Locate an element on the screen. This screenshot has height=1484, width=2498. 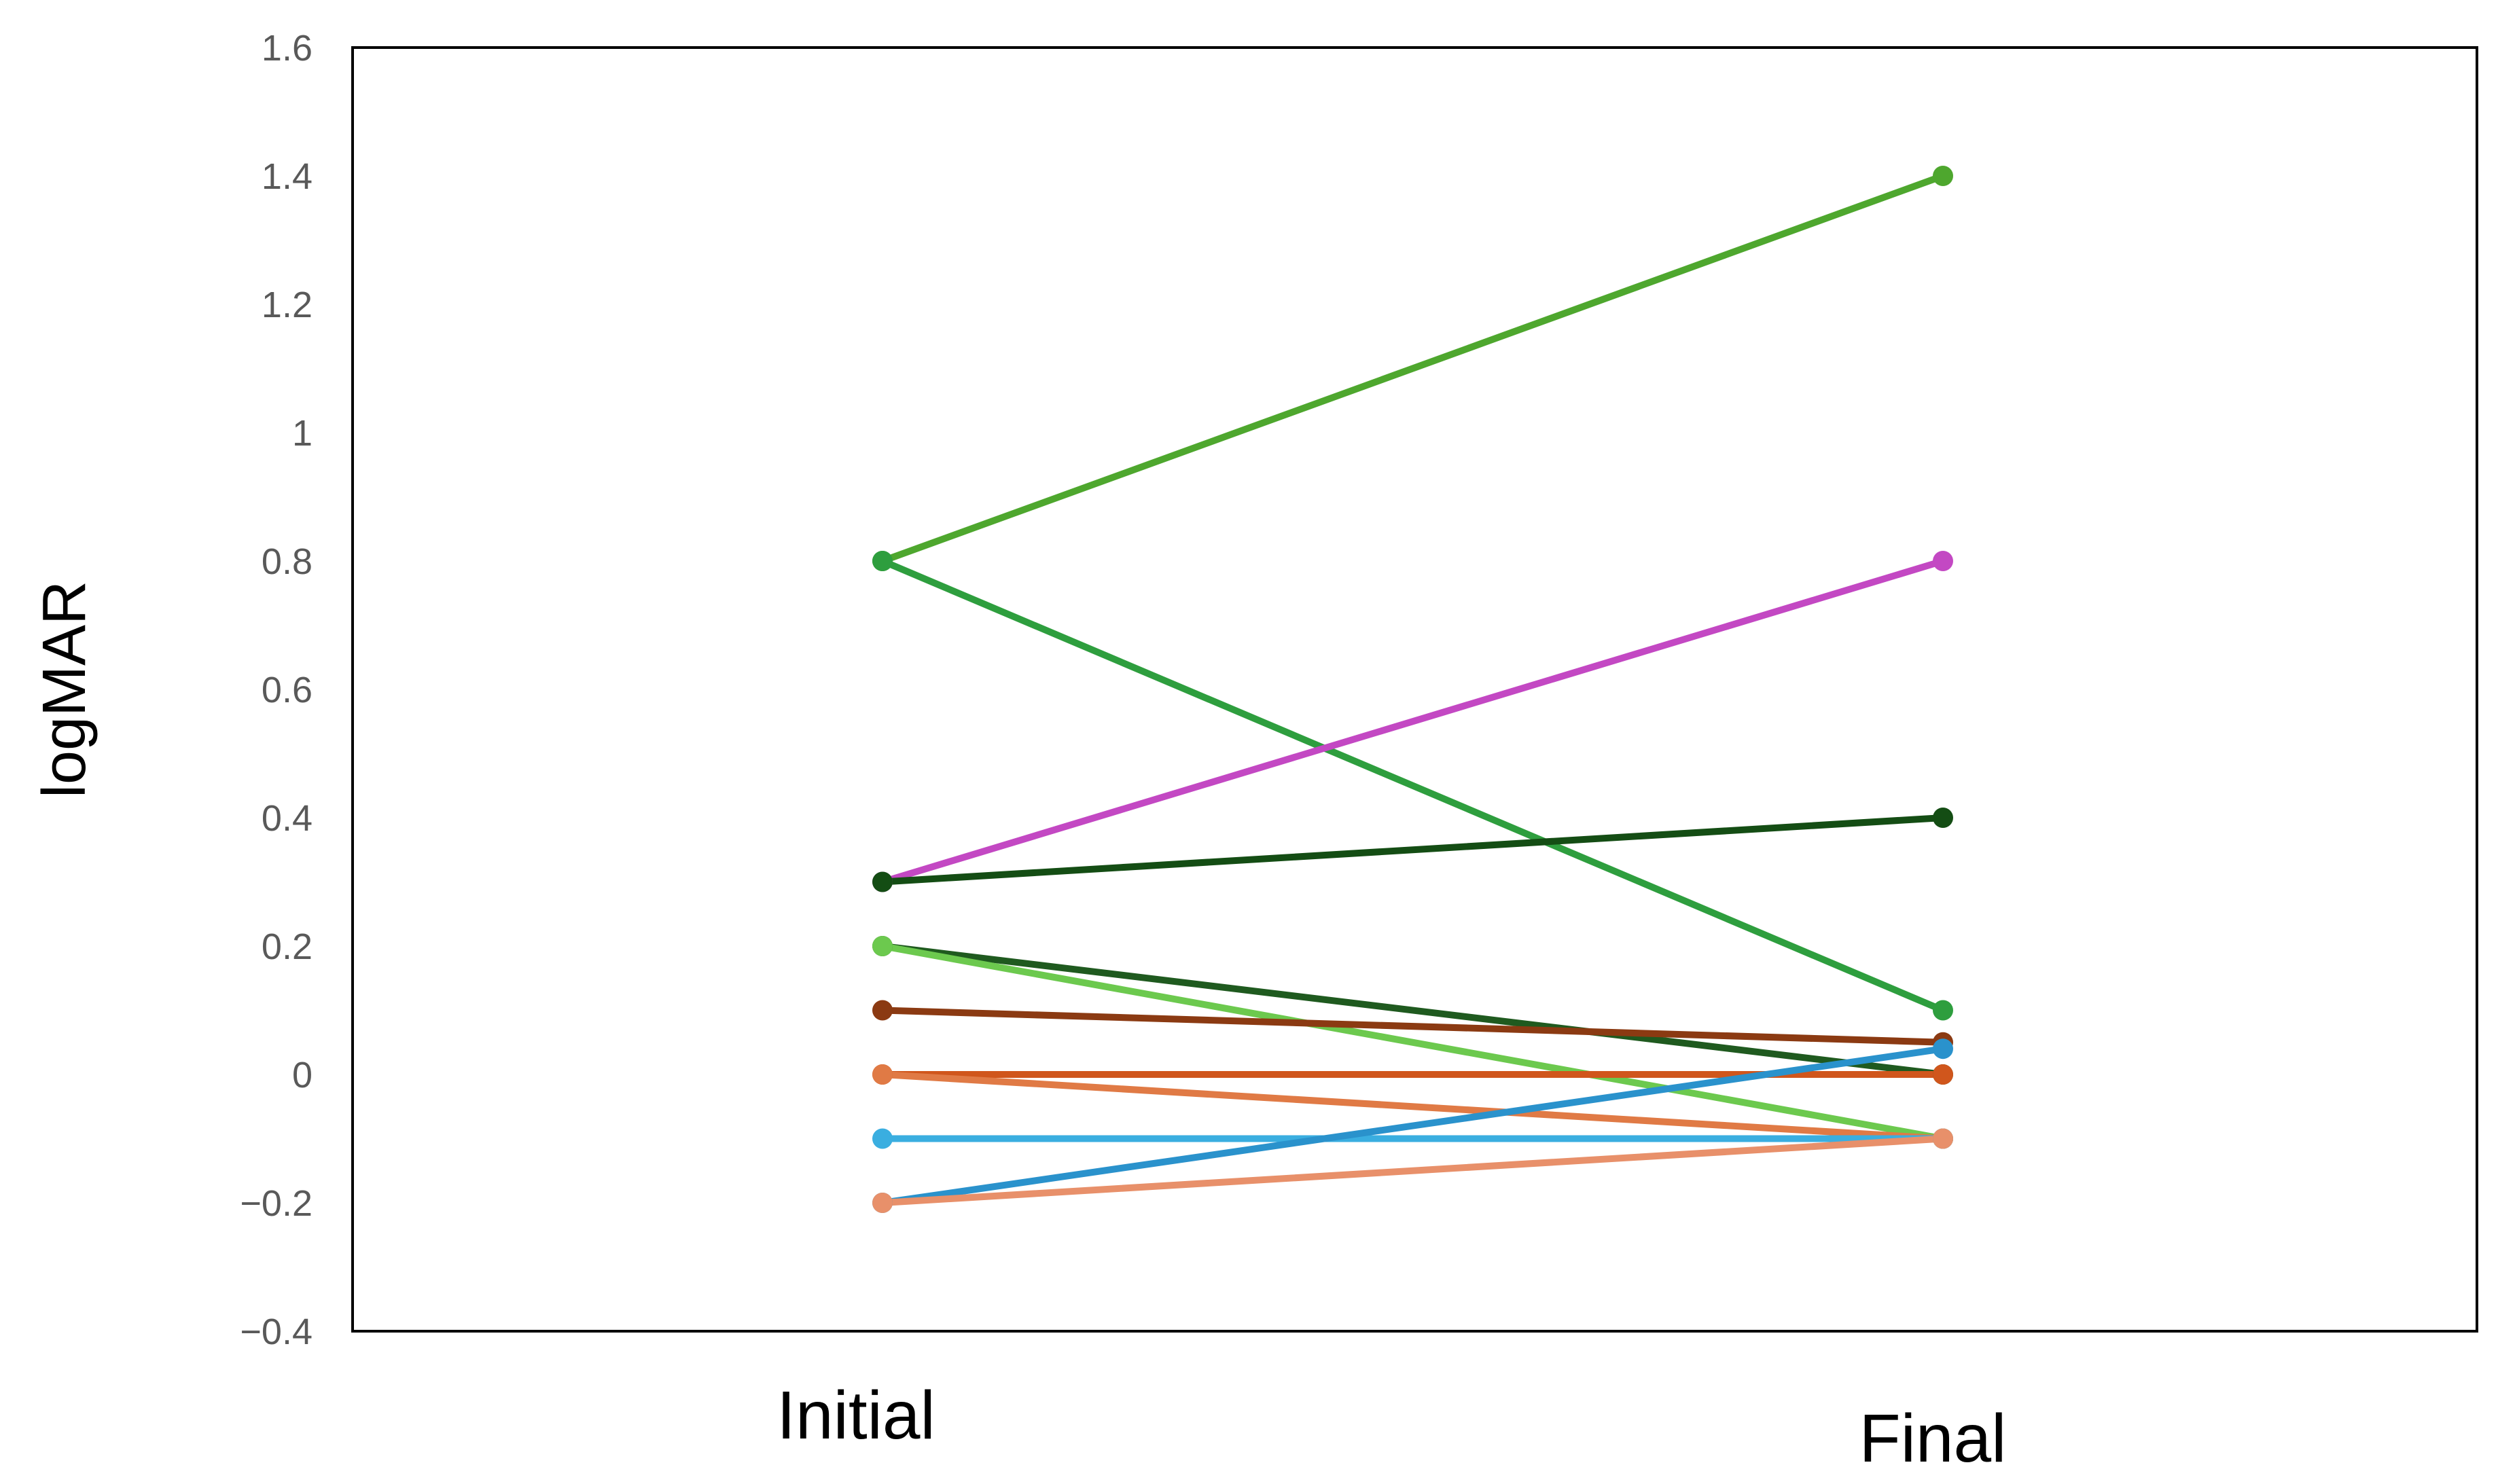
y-tick-label: 0 is located at coordinates (302, 1075).